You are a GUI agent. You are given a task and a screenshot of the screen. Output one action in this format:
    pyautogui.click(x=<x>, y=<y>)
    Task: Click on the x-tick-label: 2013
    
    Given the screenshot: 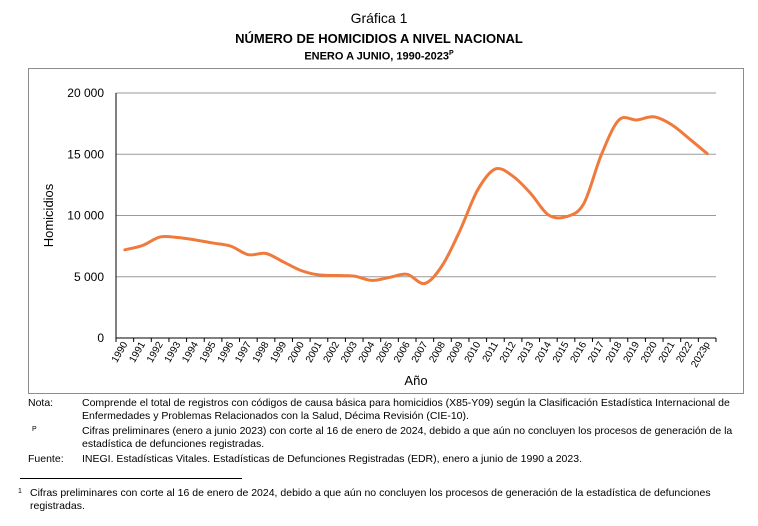 What is the action you would take?
    pyautogui.click(x=526, y=352)
    